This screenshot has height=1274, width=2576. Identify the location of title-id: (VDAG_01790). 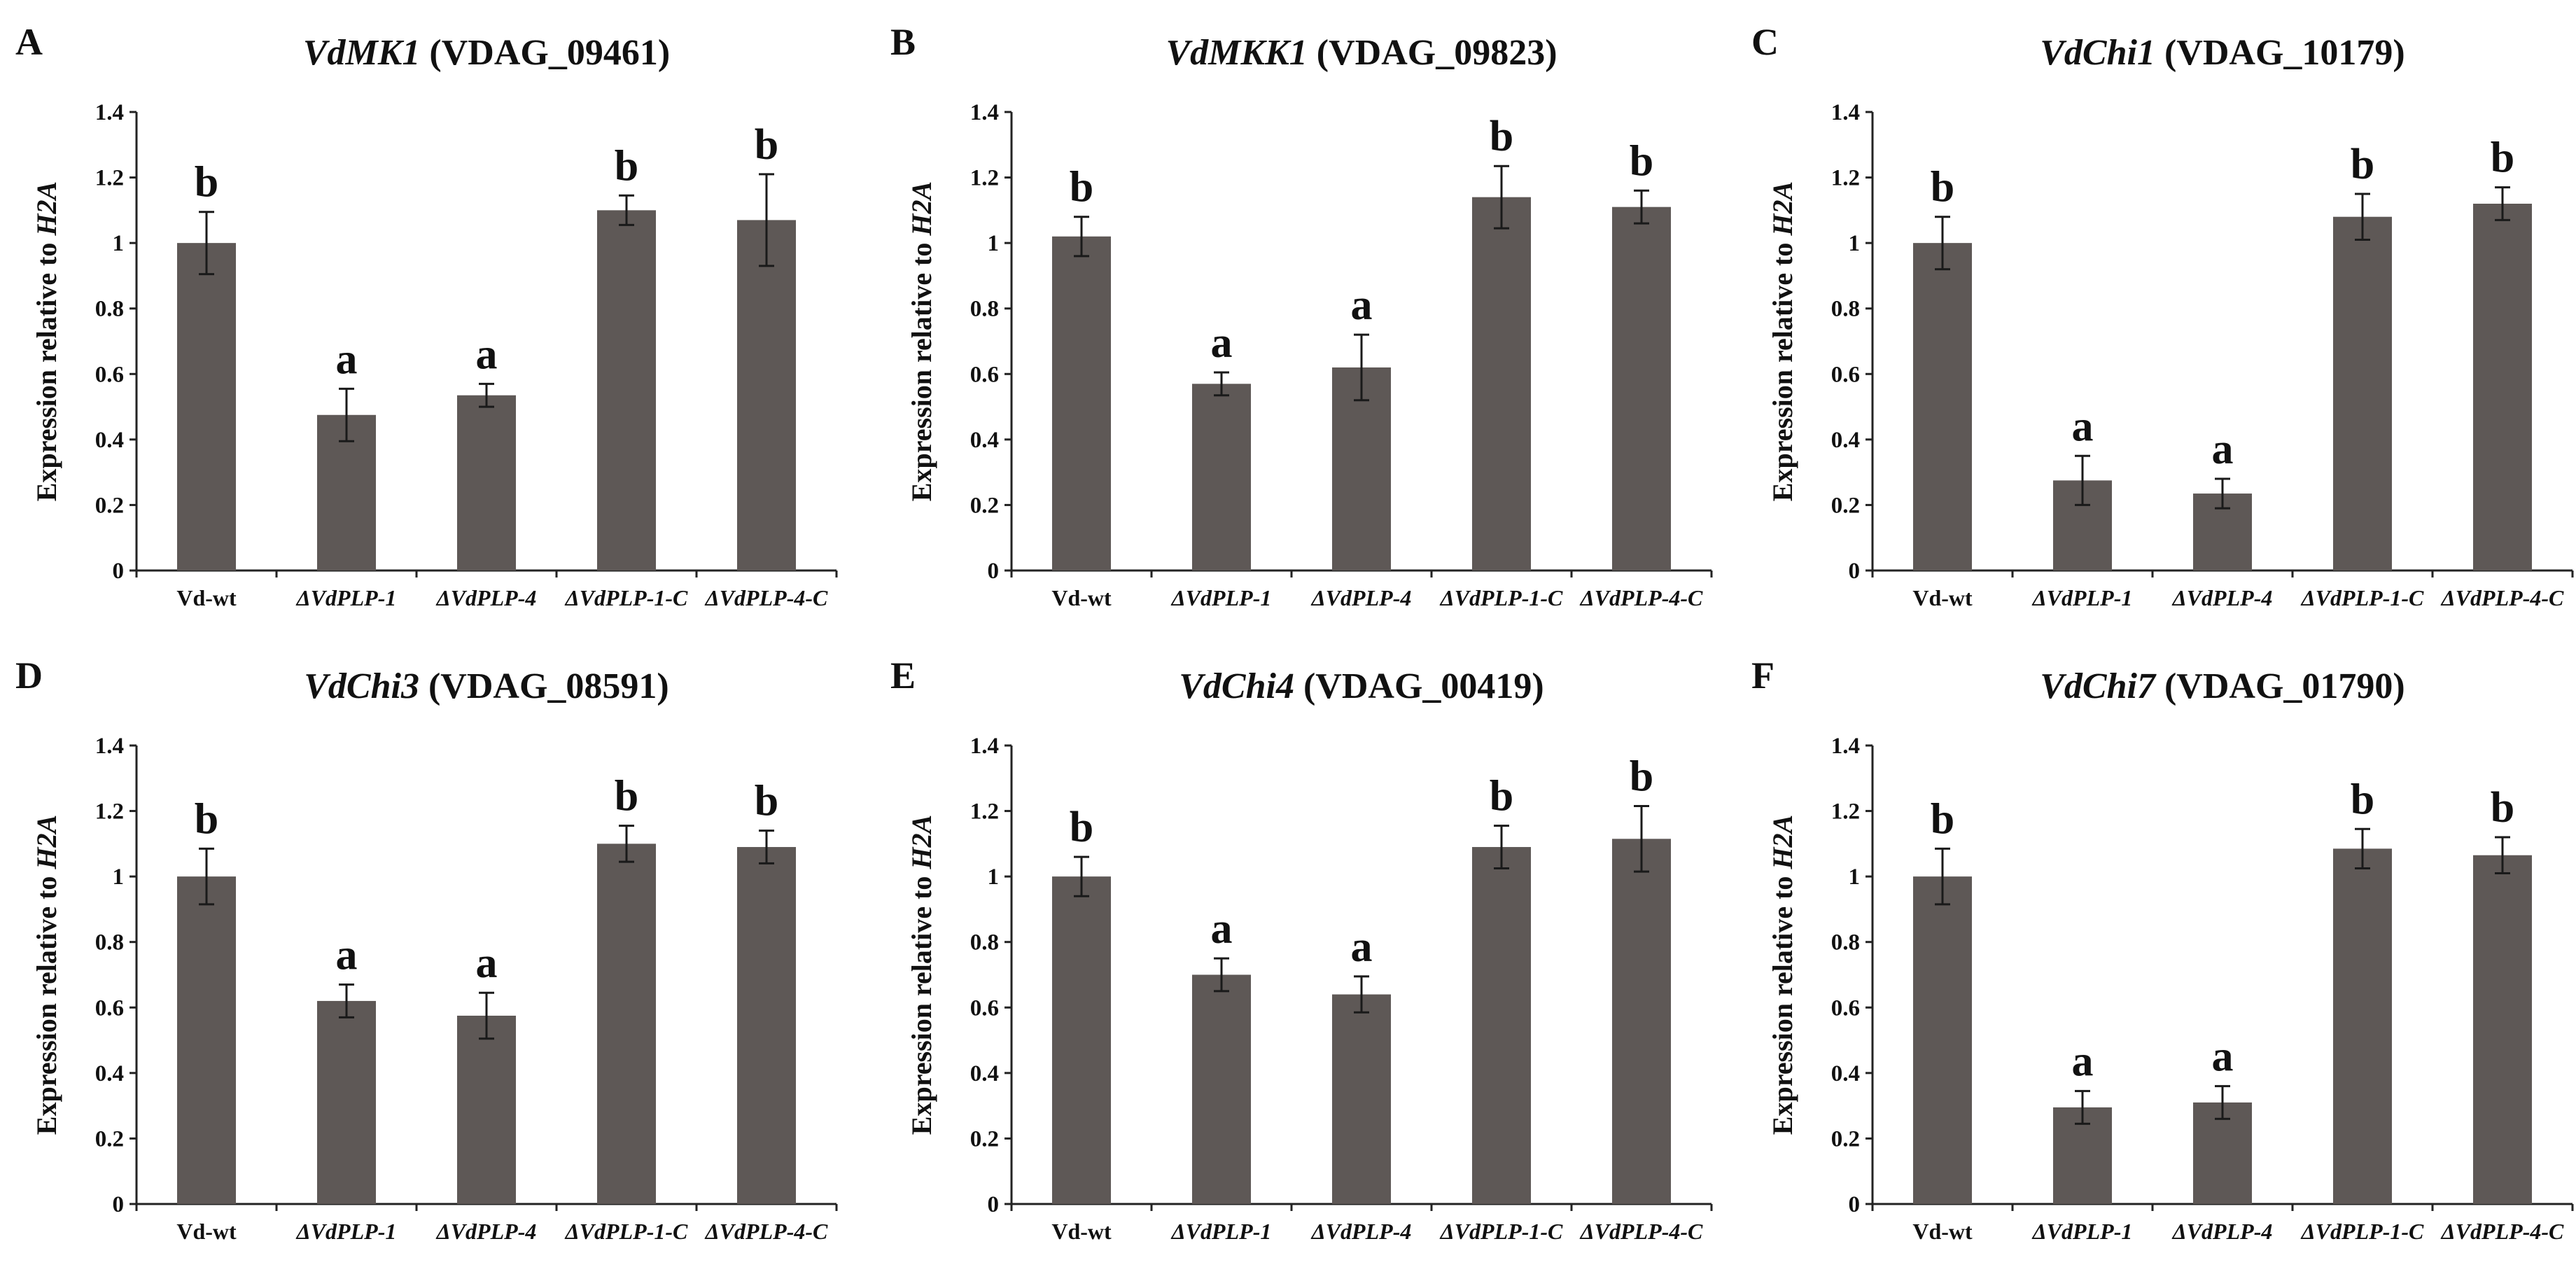
(2284, 686).